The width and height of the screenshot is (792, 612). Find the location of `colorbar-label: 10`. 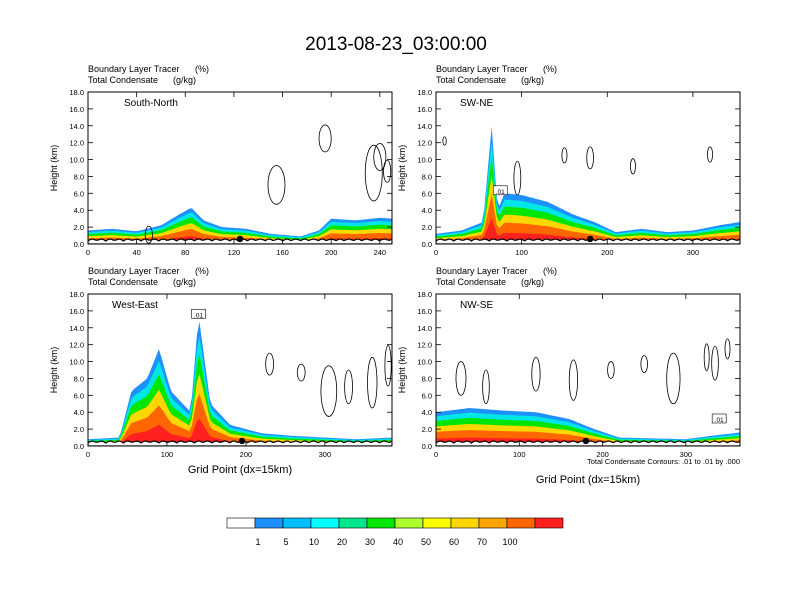

colorbar-label: 10 is located at coordinates (314, 542).